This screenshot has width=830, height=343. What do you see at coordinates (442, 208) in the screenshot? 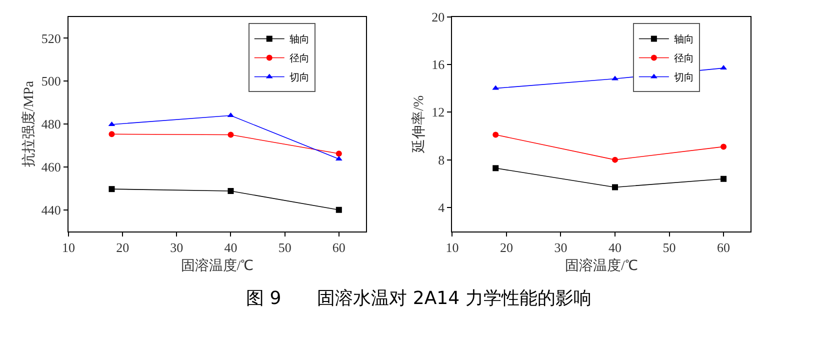
I see `y-tick-label: 4` at bounding box center [442, 208].